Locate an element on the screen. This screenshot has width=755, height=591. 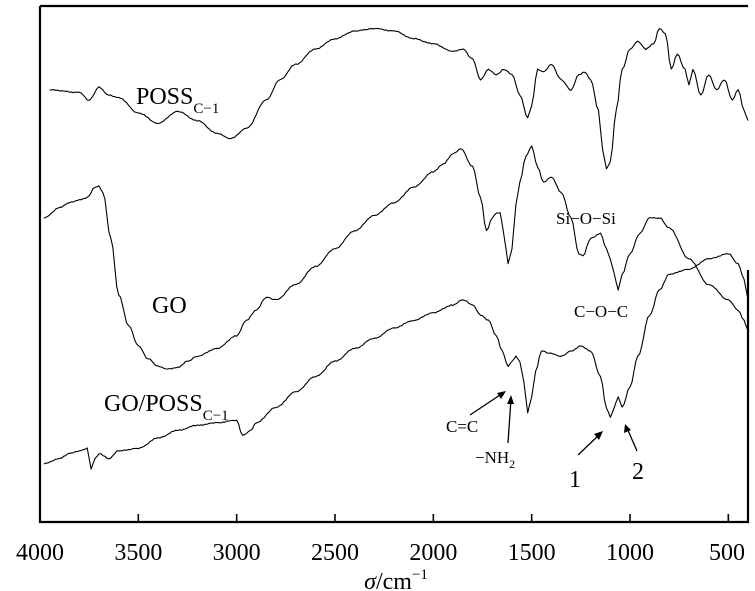
annotation-si-o-si: Si−O−Si is located at coordinates (586, 218).